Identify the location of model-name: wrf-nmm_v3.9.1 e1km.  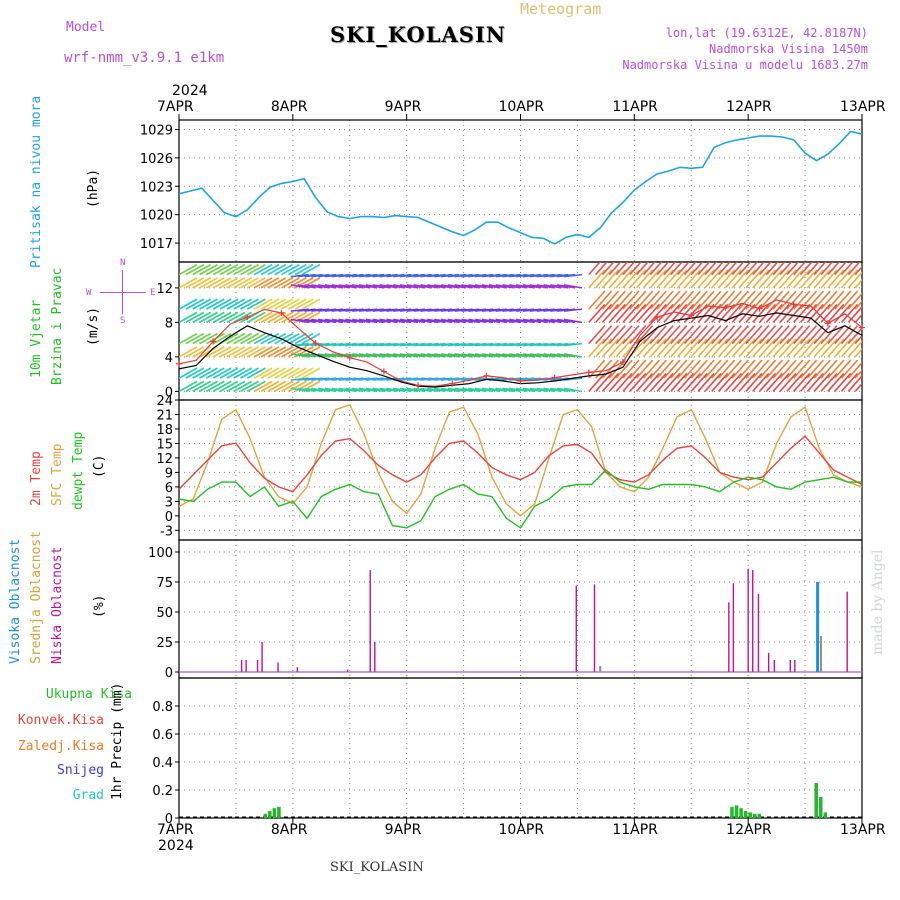
(144, 58).